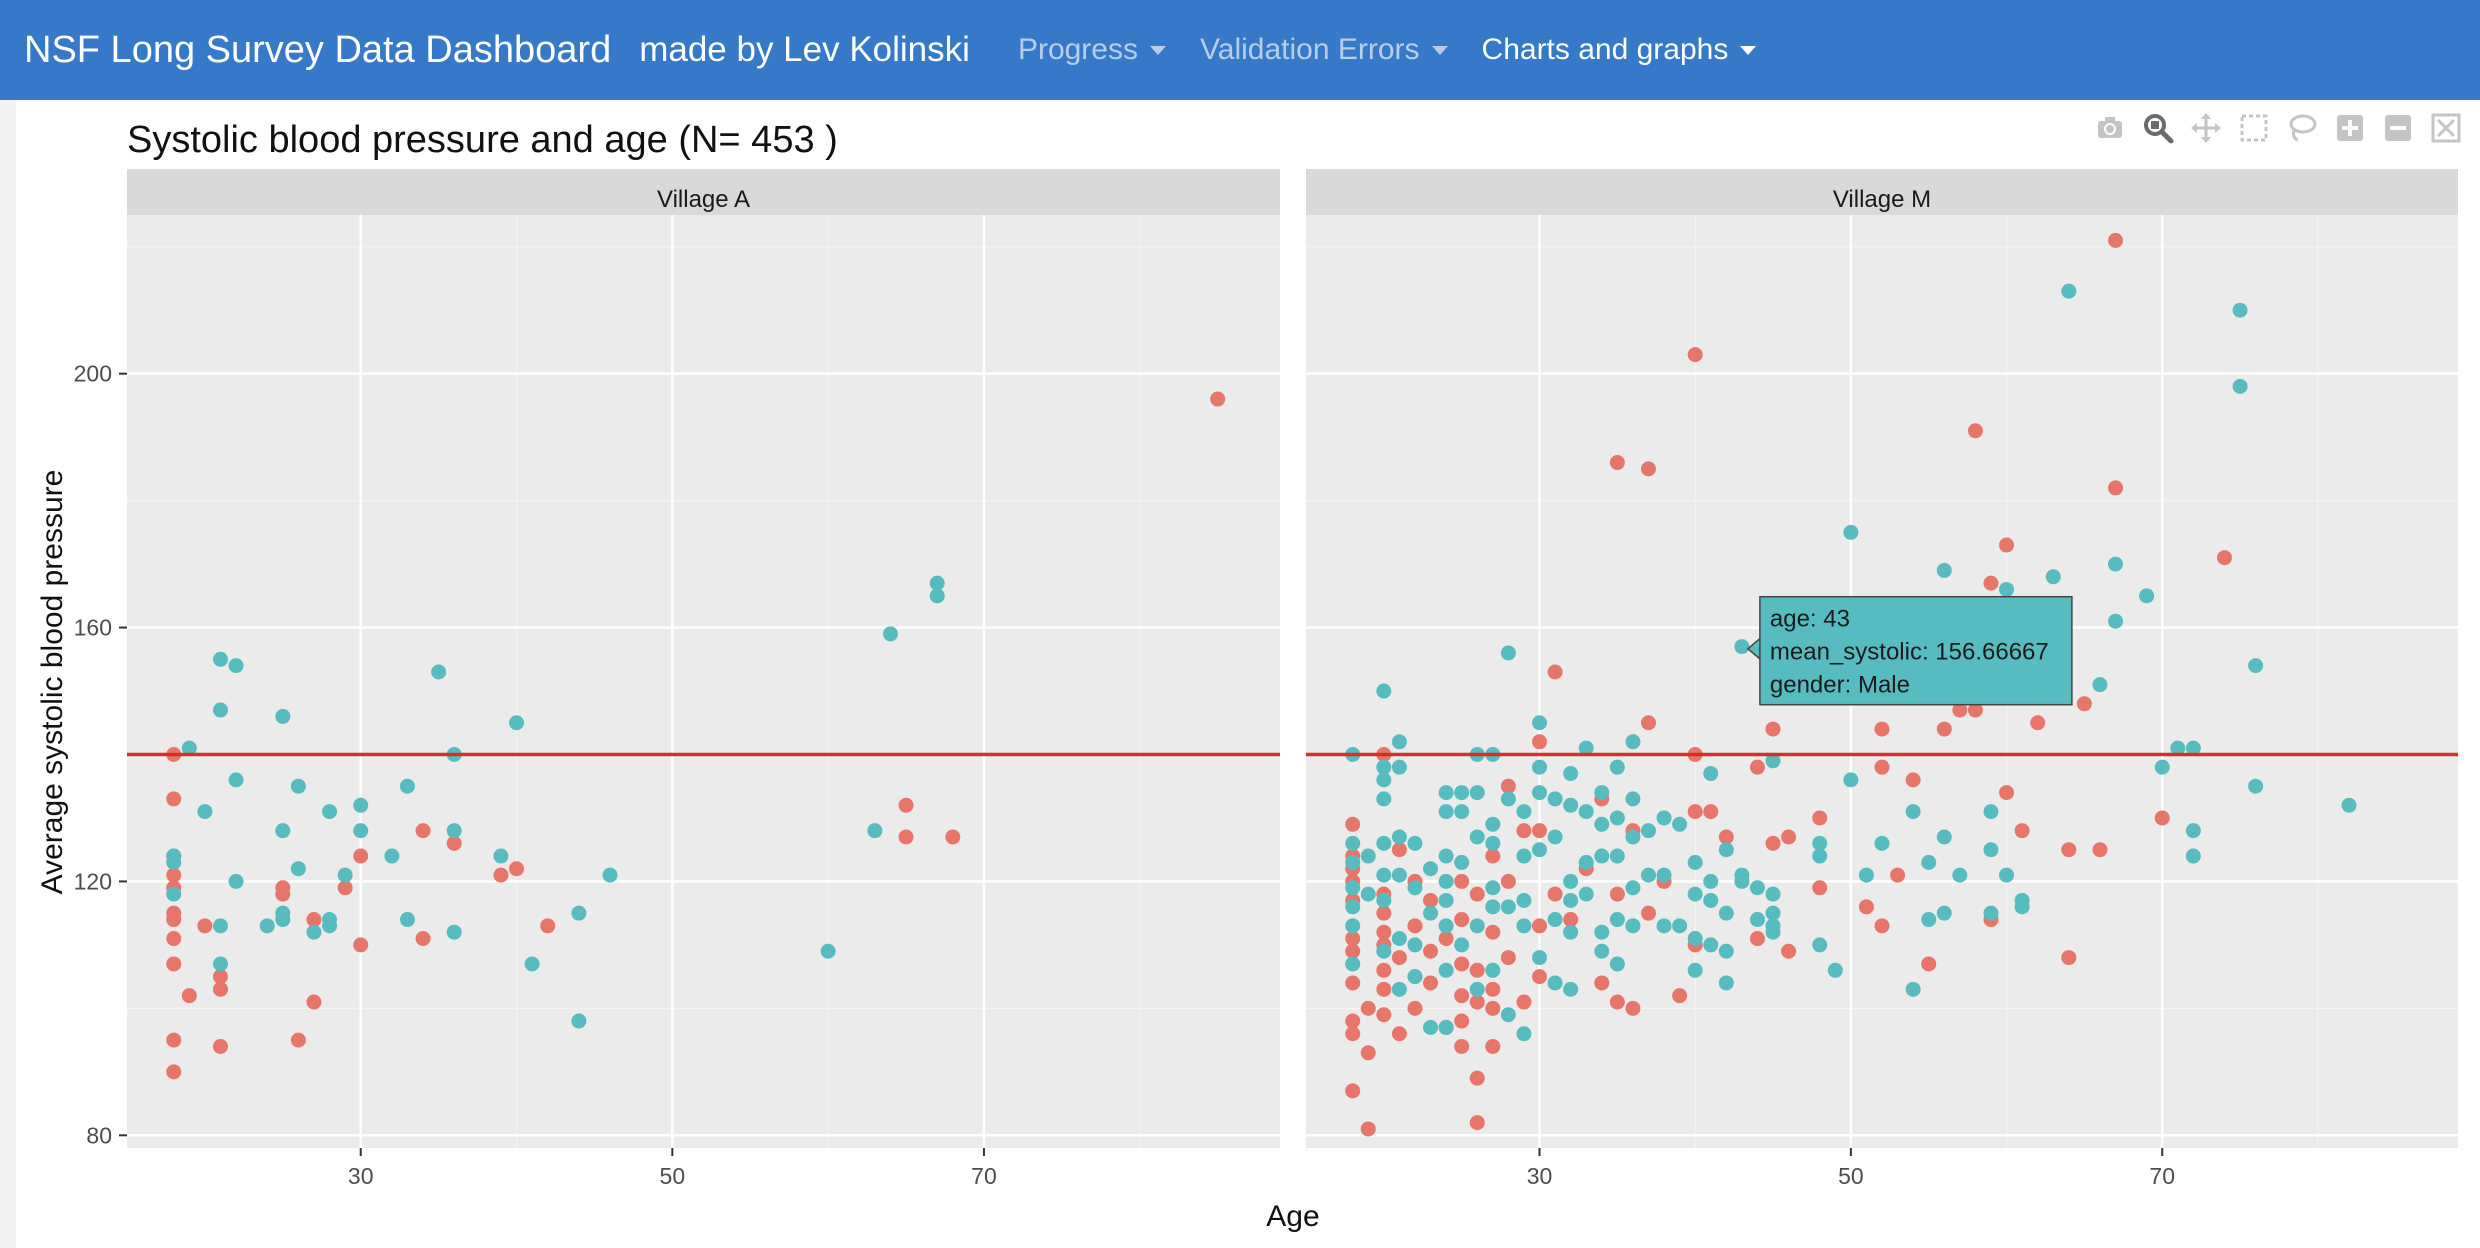 This screenshot has height=1248, width=2480. Describe the element at coordinates (2302, 128) in the screenshot. I see `lasso-icon` at that location.